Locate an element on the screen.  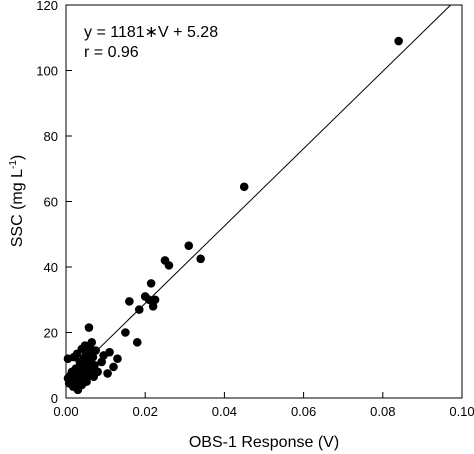
y-tick-label: 0 is located at coordinates (54, 398).